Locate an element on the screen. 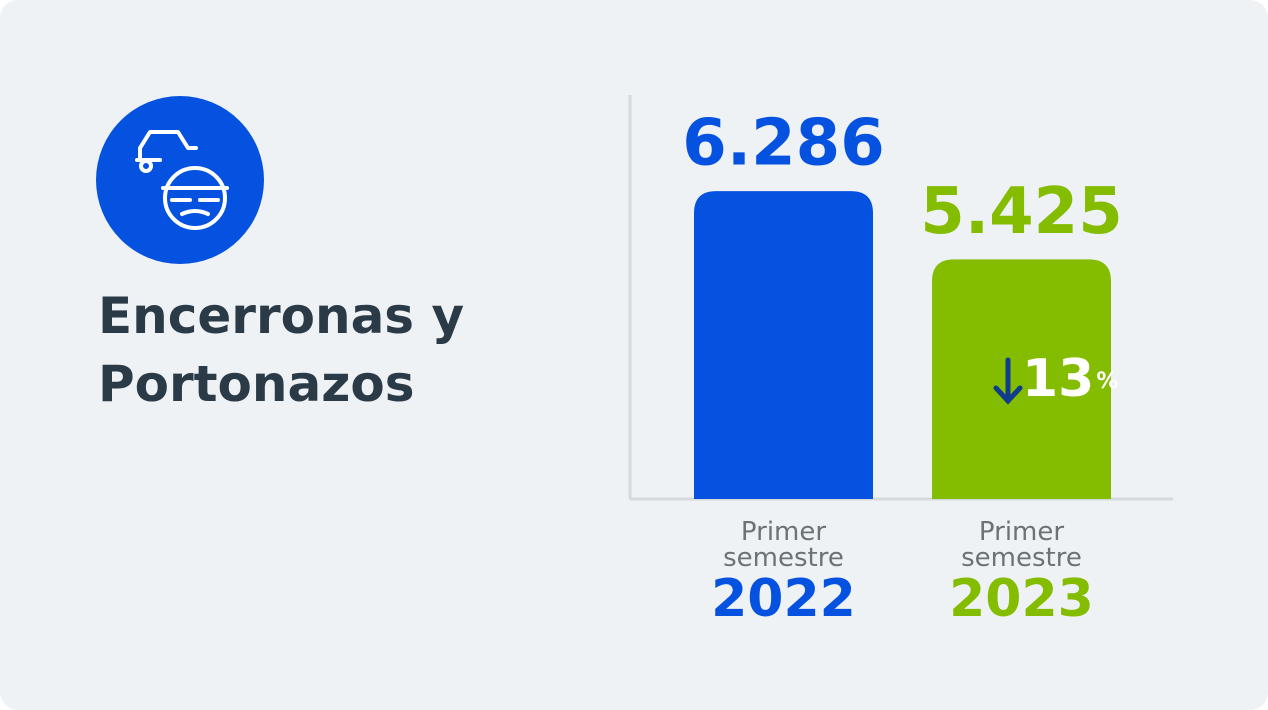 The image size is (1268, 710). icon-circle is located at coordinates (180, 180).